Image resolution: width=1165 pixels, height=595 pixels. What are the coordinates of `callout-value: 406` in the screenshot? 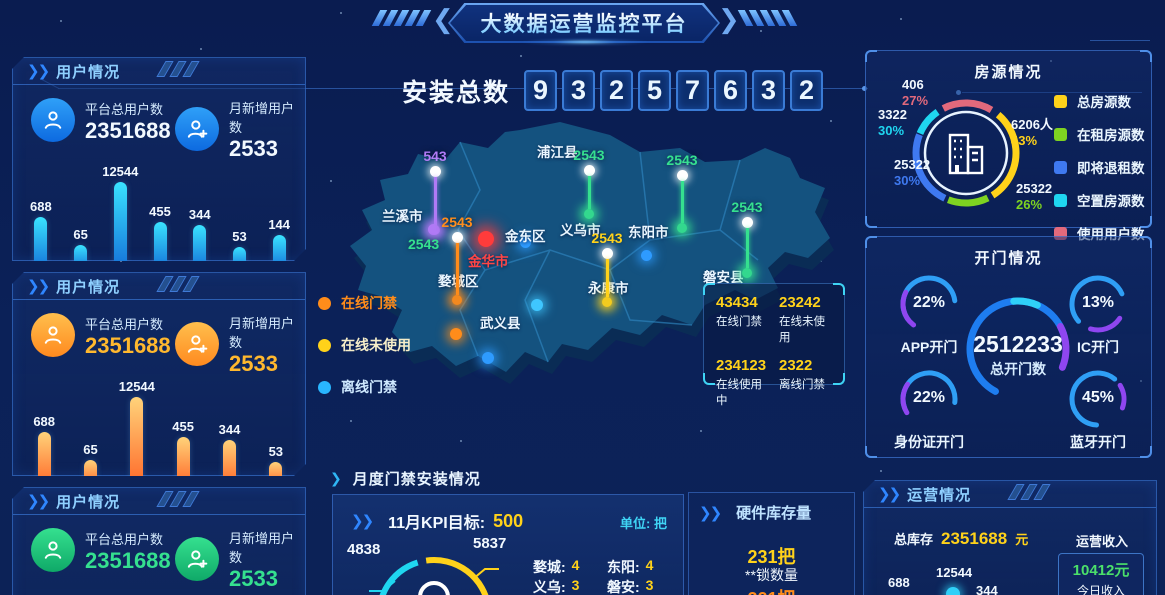 It's located at (913, 84).